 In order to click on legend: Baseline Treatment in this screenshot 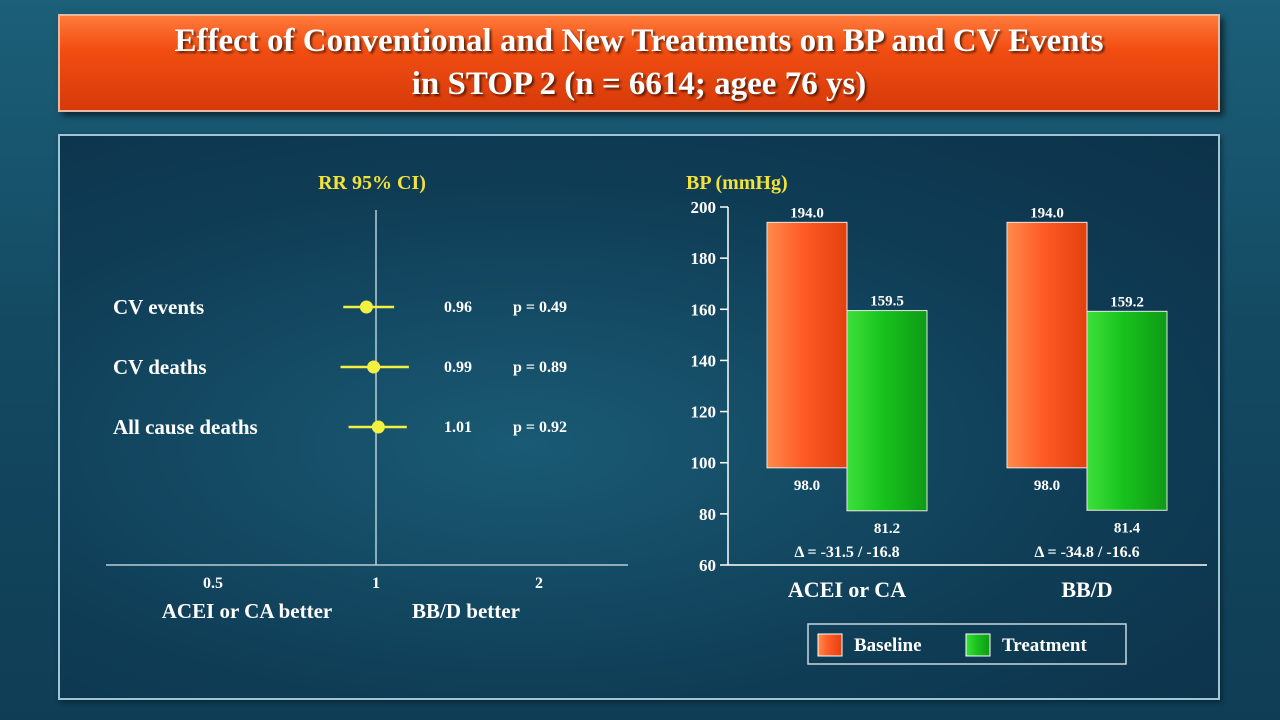, I will do `click(967, 644)`.